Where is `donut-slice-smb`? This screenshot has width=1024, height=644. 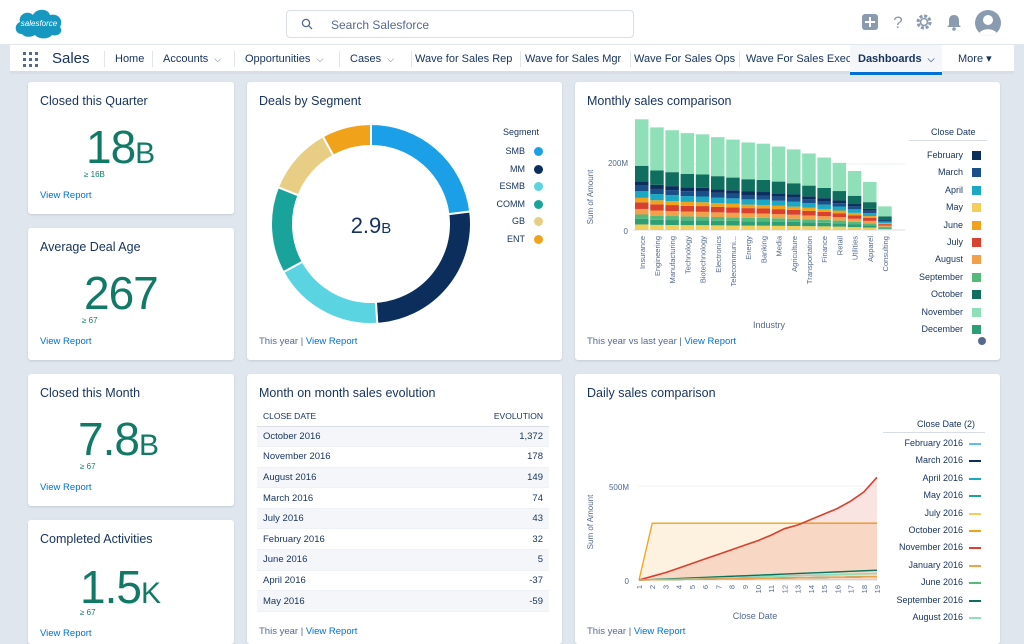 donut-slice-smb is located at coordinates (421, 169).